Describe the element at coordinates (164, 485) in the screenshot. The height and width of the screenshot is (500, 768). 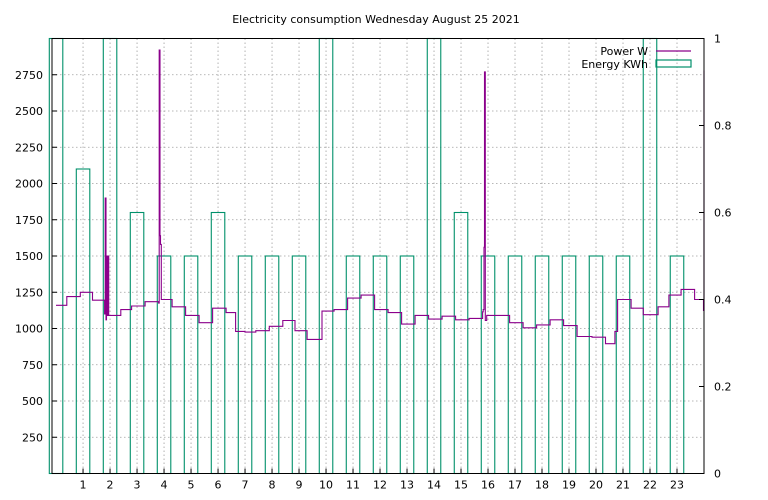
I see `x-tick-label: 4` at that location.